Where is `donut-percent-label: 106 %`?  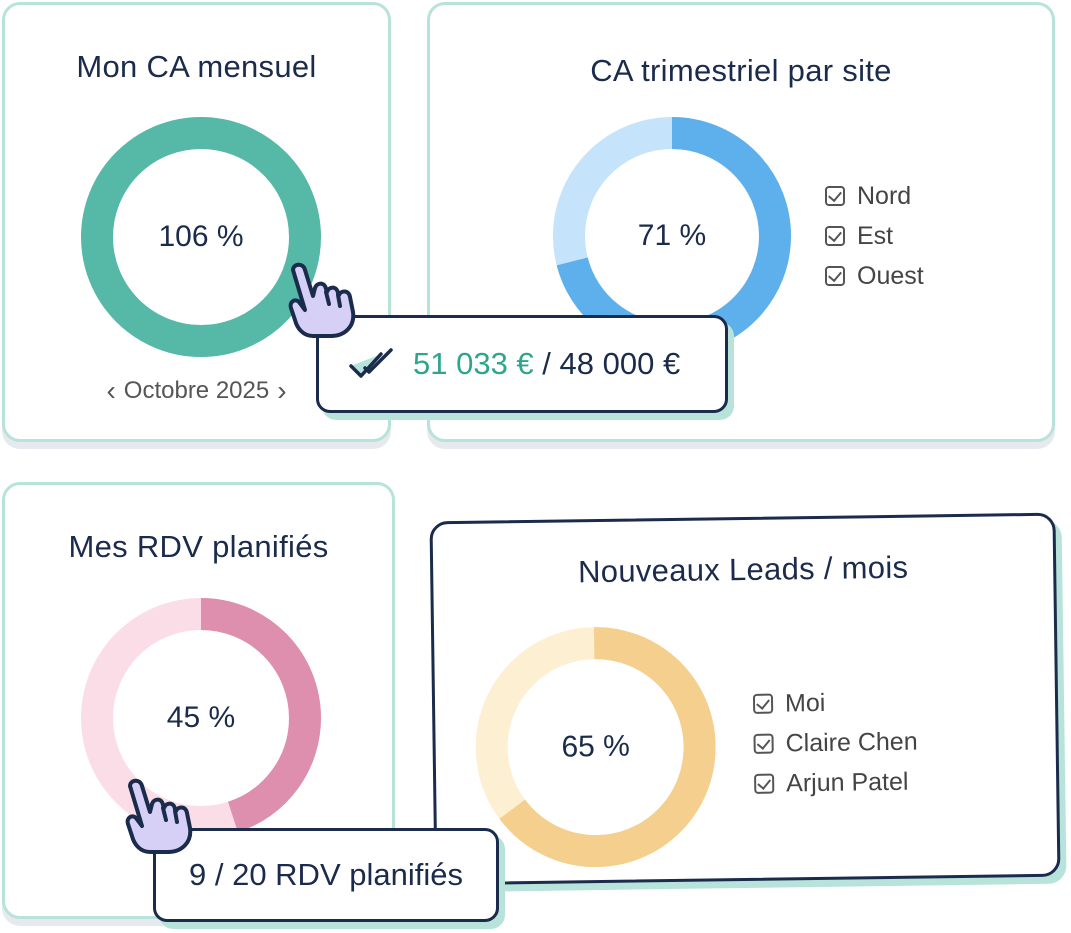 donut-percent-label: 106 % is located at coordinates (201, 236).